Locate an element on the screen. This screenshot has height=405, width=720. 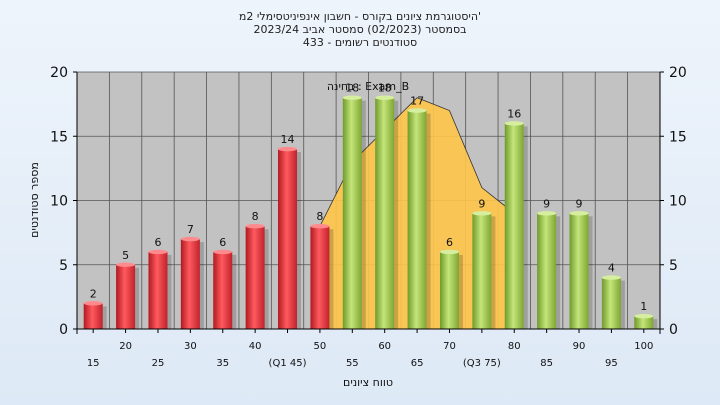
bar-value-label: 5 is located at coordinates (125, 255).